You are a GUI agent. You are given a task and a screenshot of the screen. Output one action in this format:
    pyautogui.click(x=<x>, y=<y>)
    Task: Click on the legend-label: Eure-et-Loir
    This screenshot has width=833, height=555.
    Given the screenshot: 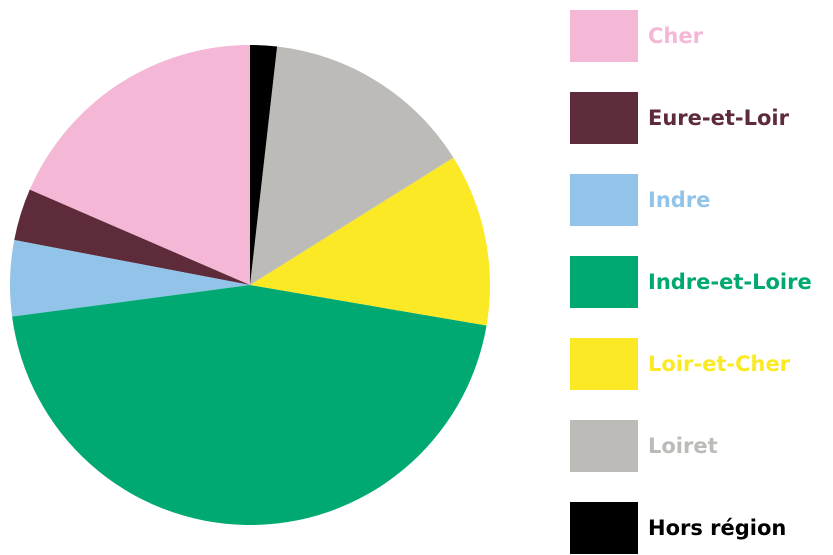 What is the action you would take?
    pyautogui.click(x=719, y=118)
    